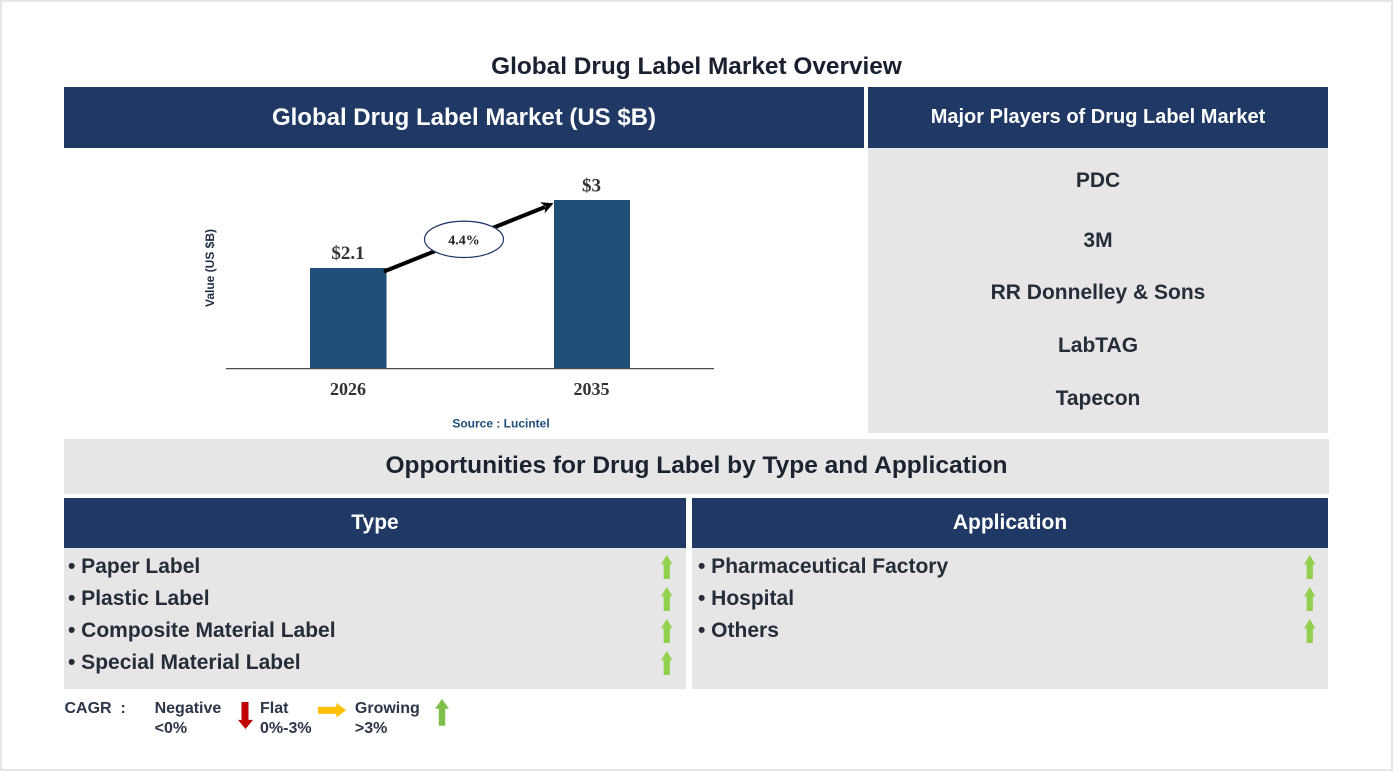 Image resolution: width=1393 pixels, height=771 pixels. Describe the element at coordinates (348, 389) in the screenshot. I see `svg-text: 2026` at that location.